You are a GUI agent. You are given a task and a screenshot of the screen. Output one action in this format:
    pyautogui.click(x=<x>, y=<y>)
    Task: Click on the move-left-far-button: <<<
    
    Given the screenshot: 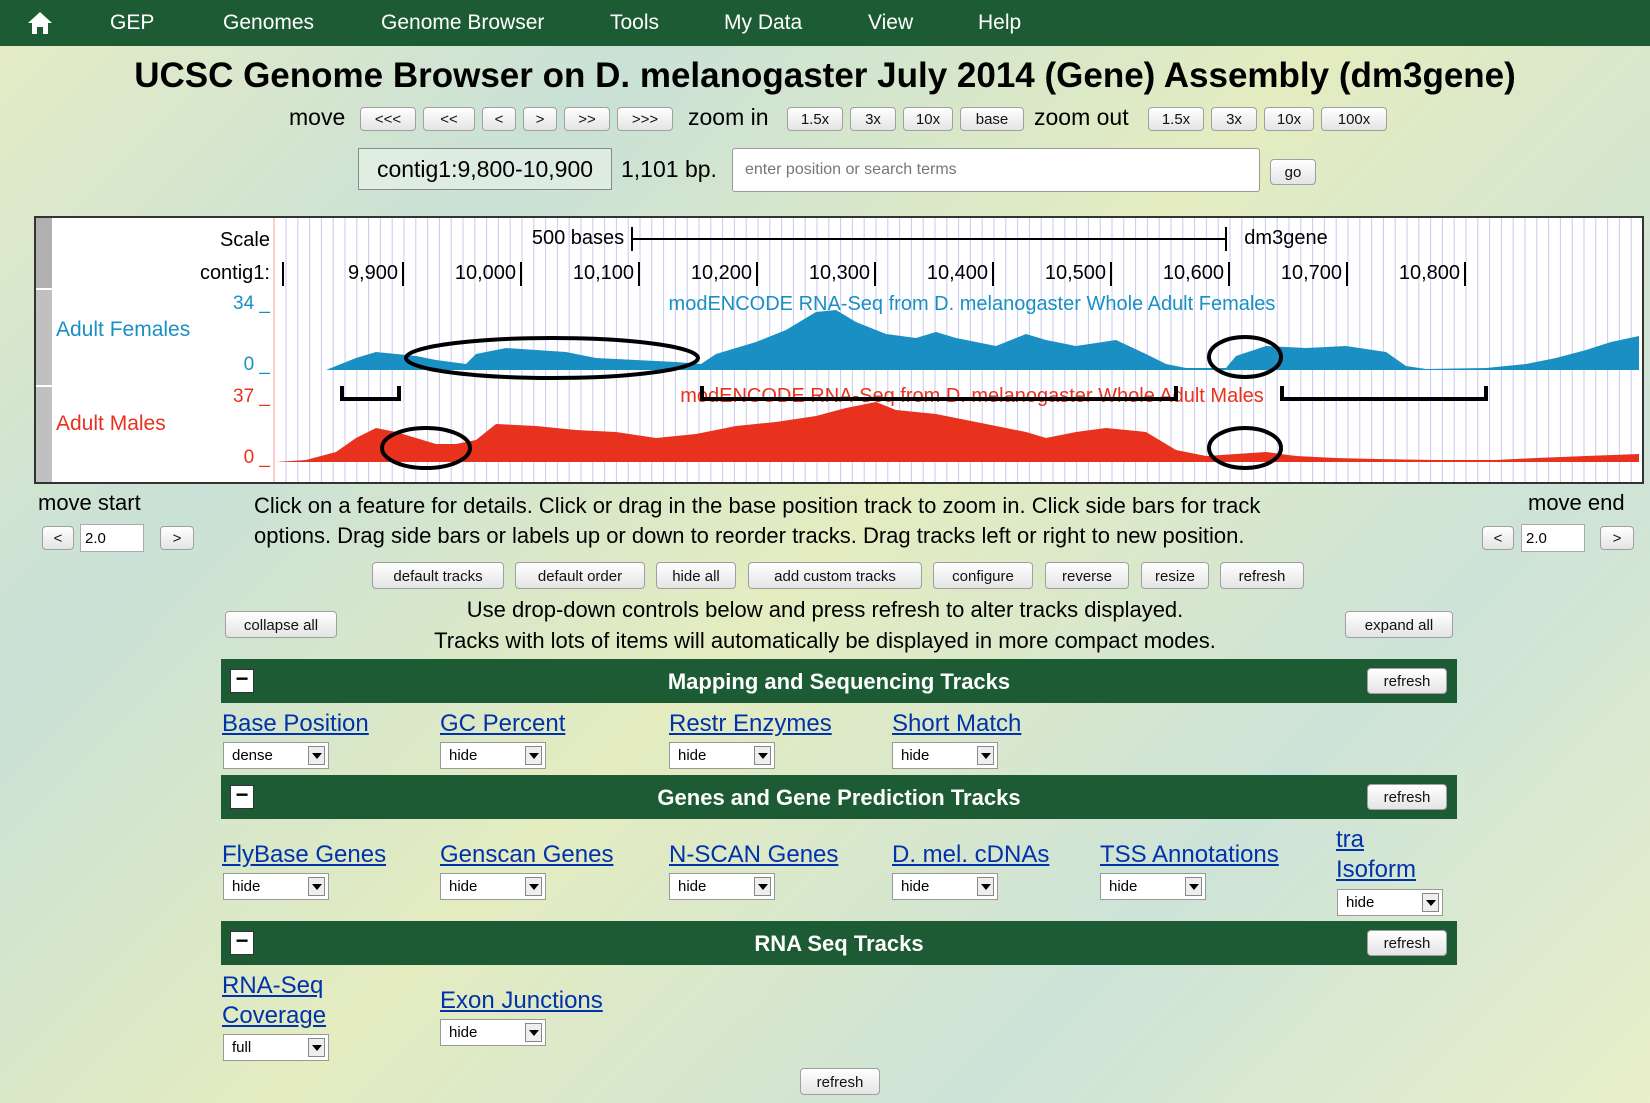 What is the action you would take?
    pyautogui.click(x=388, y=119)
    